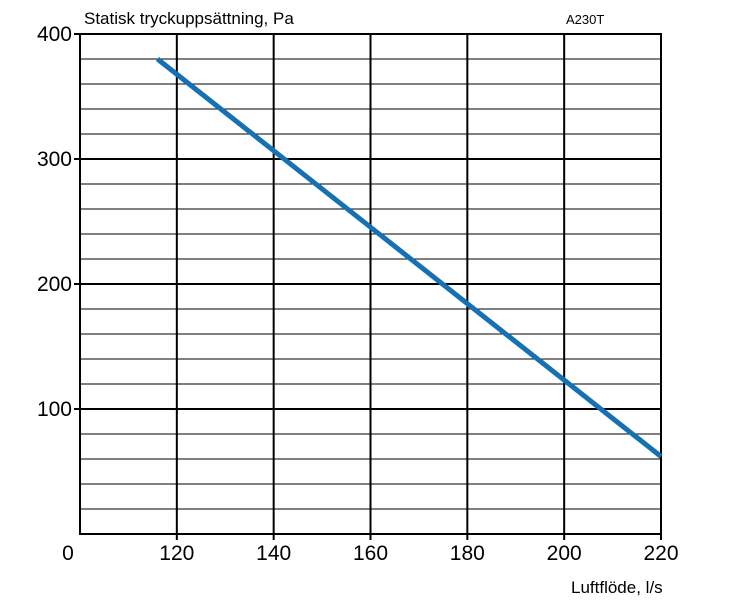 The height and width of the screenshot is (602, 743). What do you see at coordinates (660, 553) in the screenshot?
I see `x-tick-label: 220` at bounding box center [660, 553].